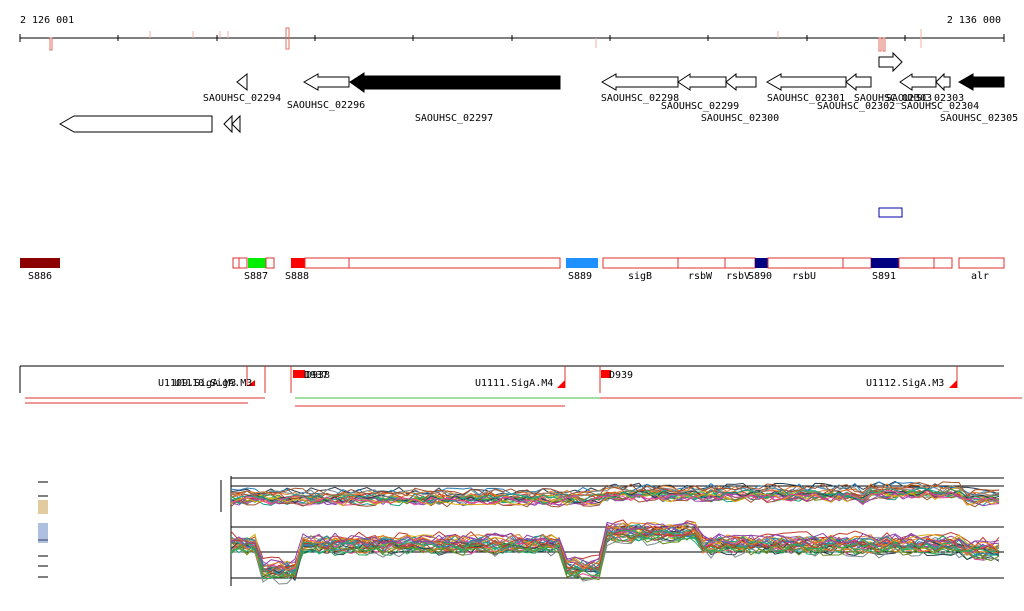 The width and height of the screenshot is (1024, 611). Describe the element at coordinates (514, 383) in the screenshot. I see `transcript-label: U1111.SigA.M4` at that location.